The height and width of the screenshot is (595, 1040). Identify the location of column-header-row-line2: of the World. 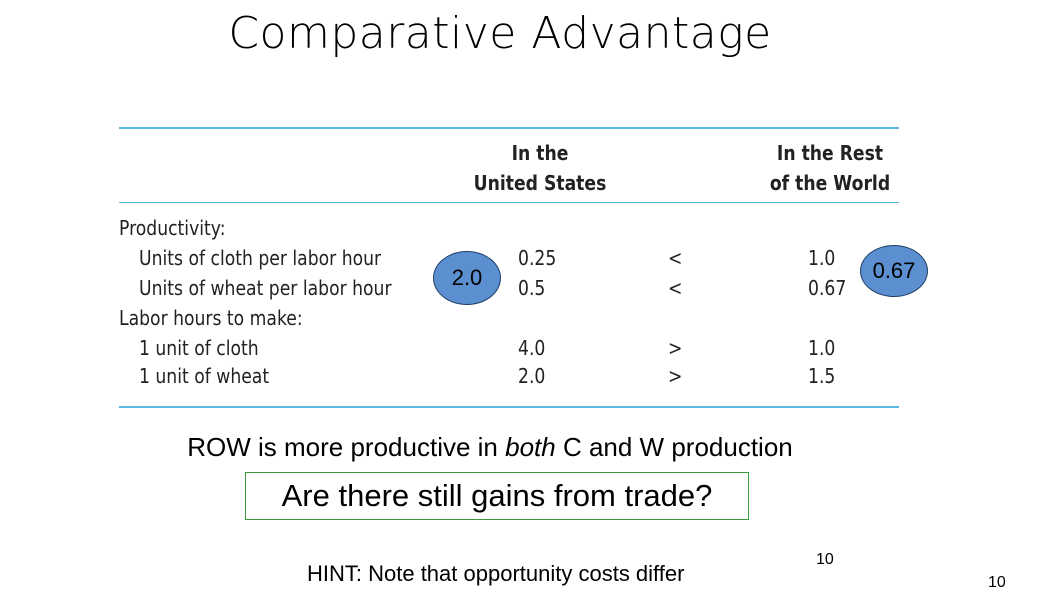
(830, 183).